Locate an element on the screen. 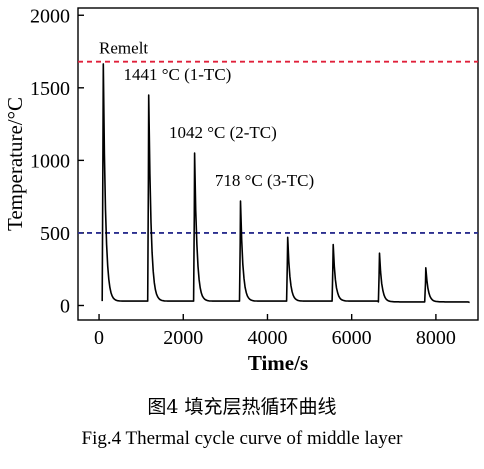 This screenshot has height=469, width=484. peak-annotation-3: 718 °C (3-TC) is located at coordinates (264, 180).